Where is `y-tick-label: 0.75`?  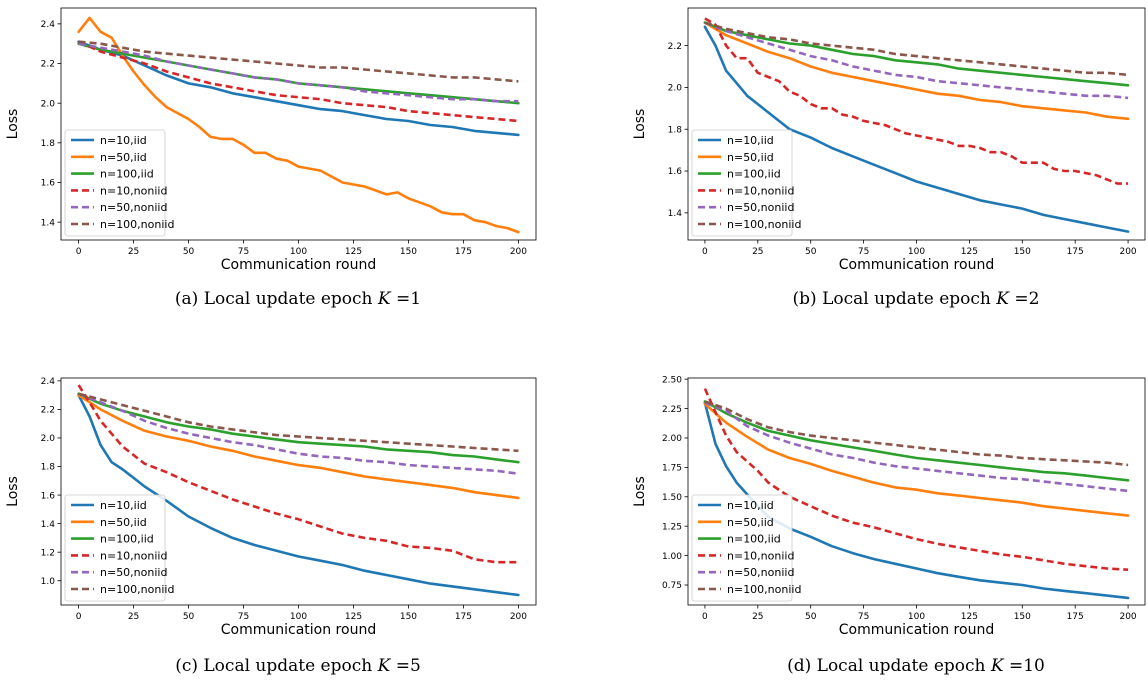
y-tick-label: 0.75 is located at coordinates (672, 586).